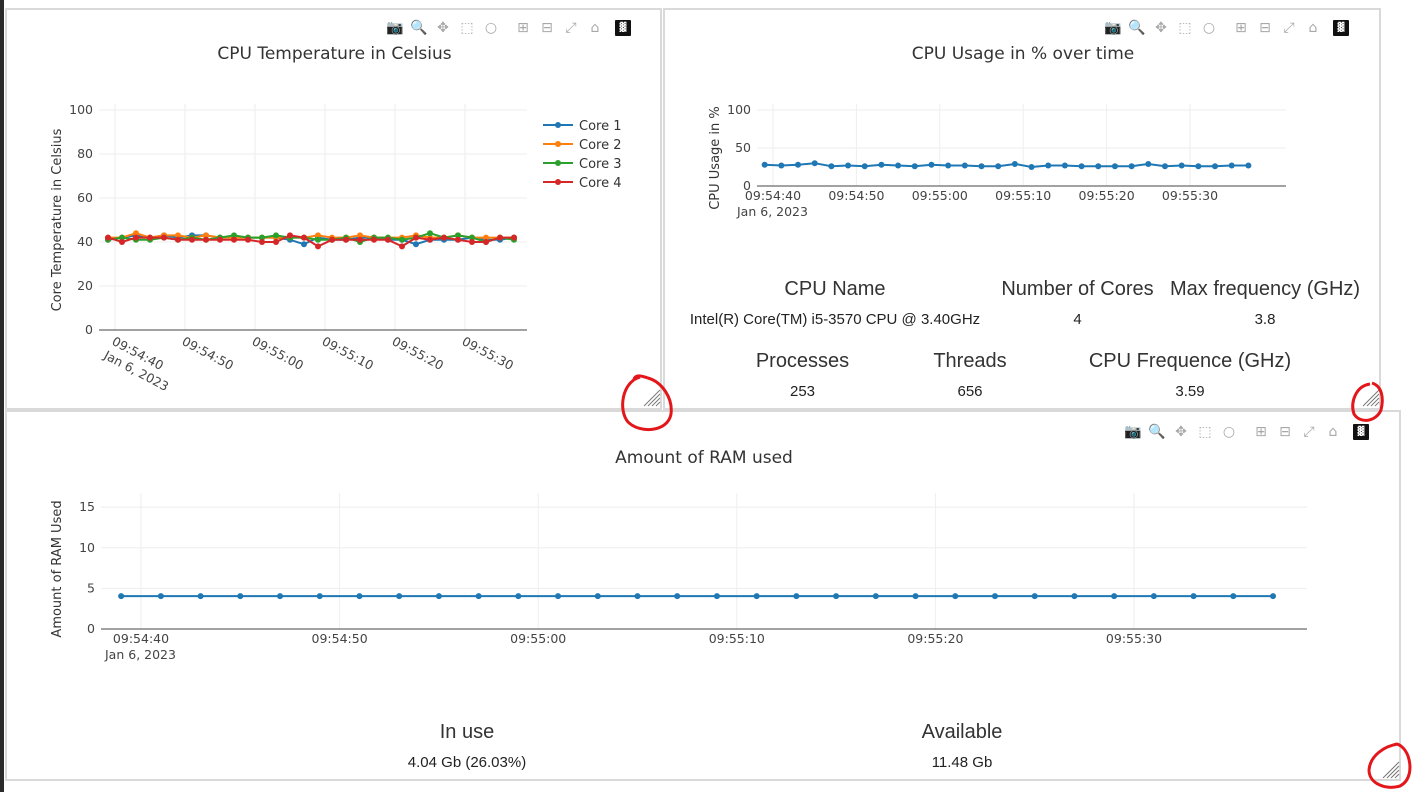  Describe the element at coordinates (85, 197) in the screenshot. I see `y-tick-label: 60` at that location.